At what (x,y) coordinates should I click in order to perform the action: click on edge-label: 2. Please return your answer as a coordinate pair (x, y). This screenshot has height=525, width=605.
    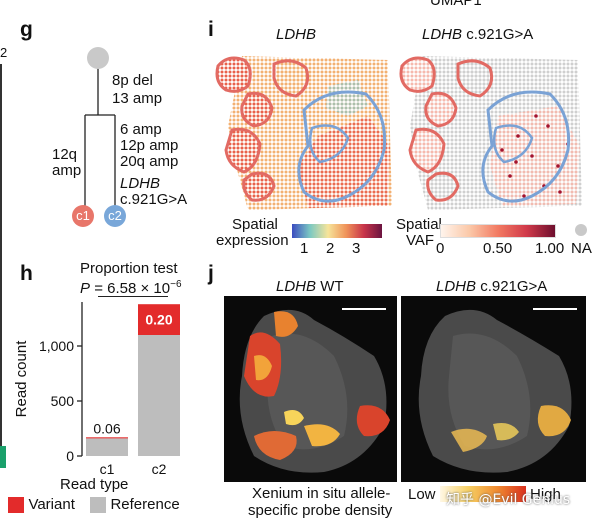
    Looking at the image, I should click on (4, 52).